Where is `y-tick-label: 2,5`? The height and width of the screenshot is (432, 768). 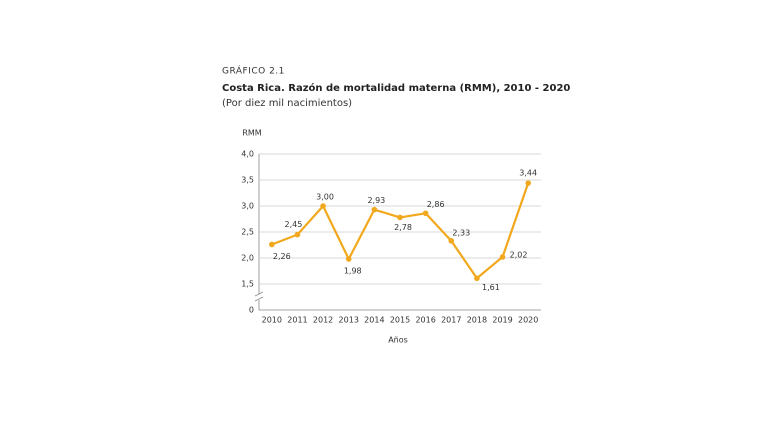
y-tick-label: 2,5 is located at coordinates (247, 232).